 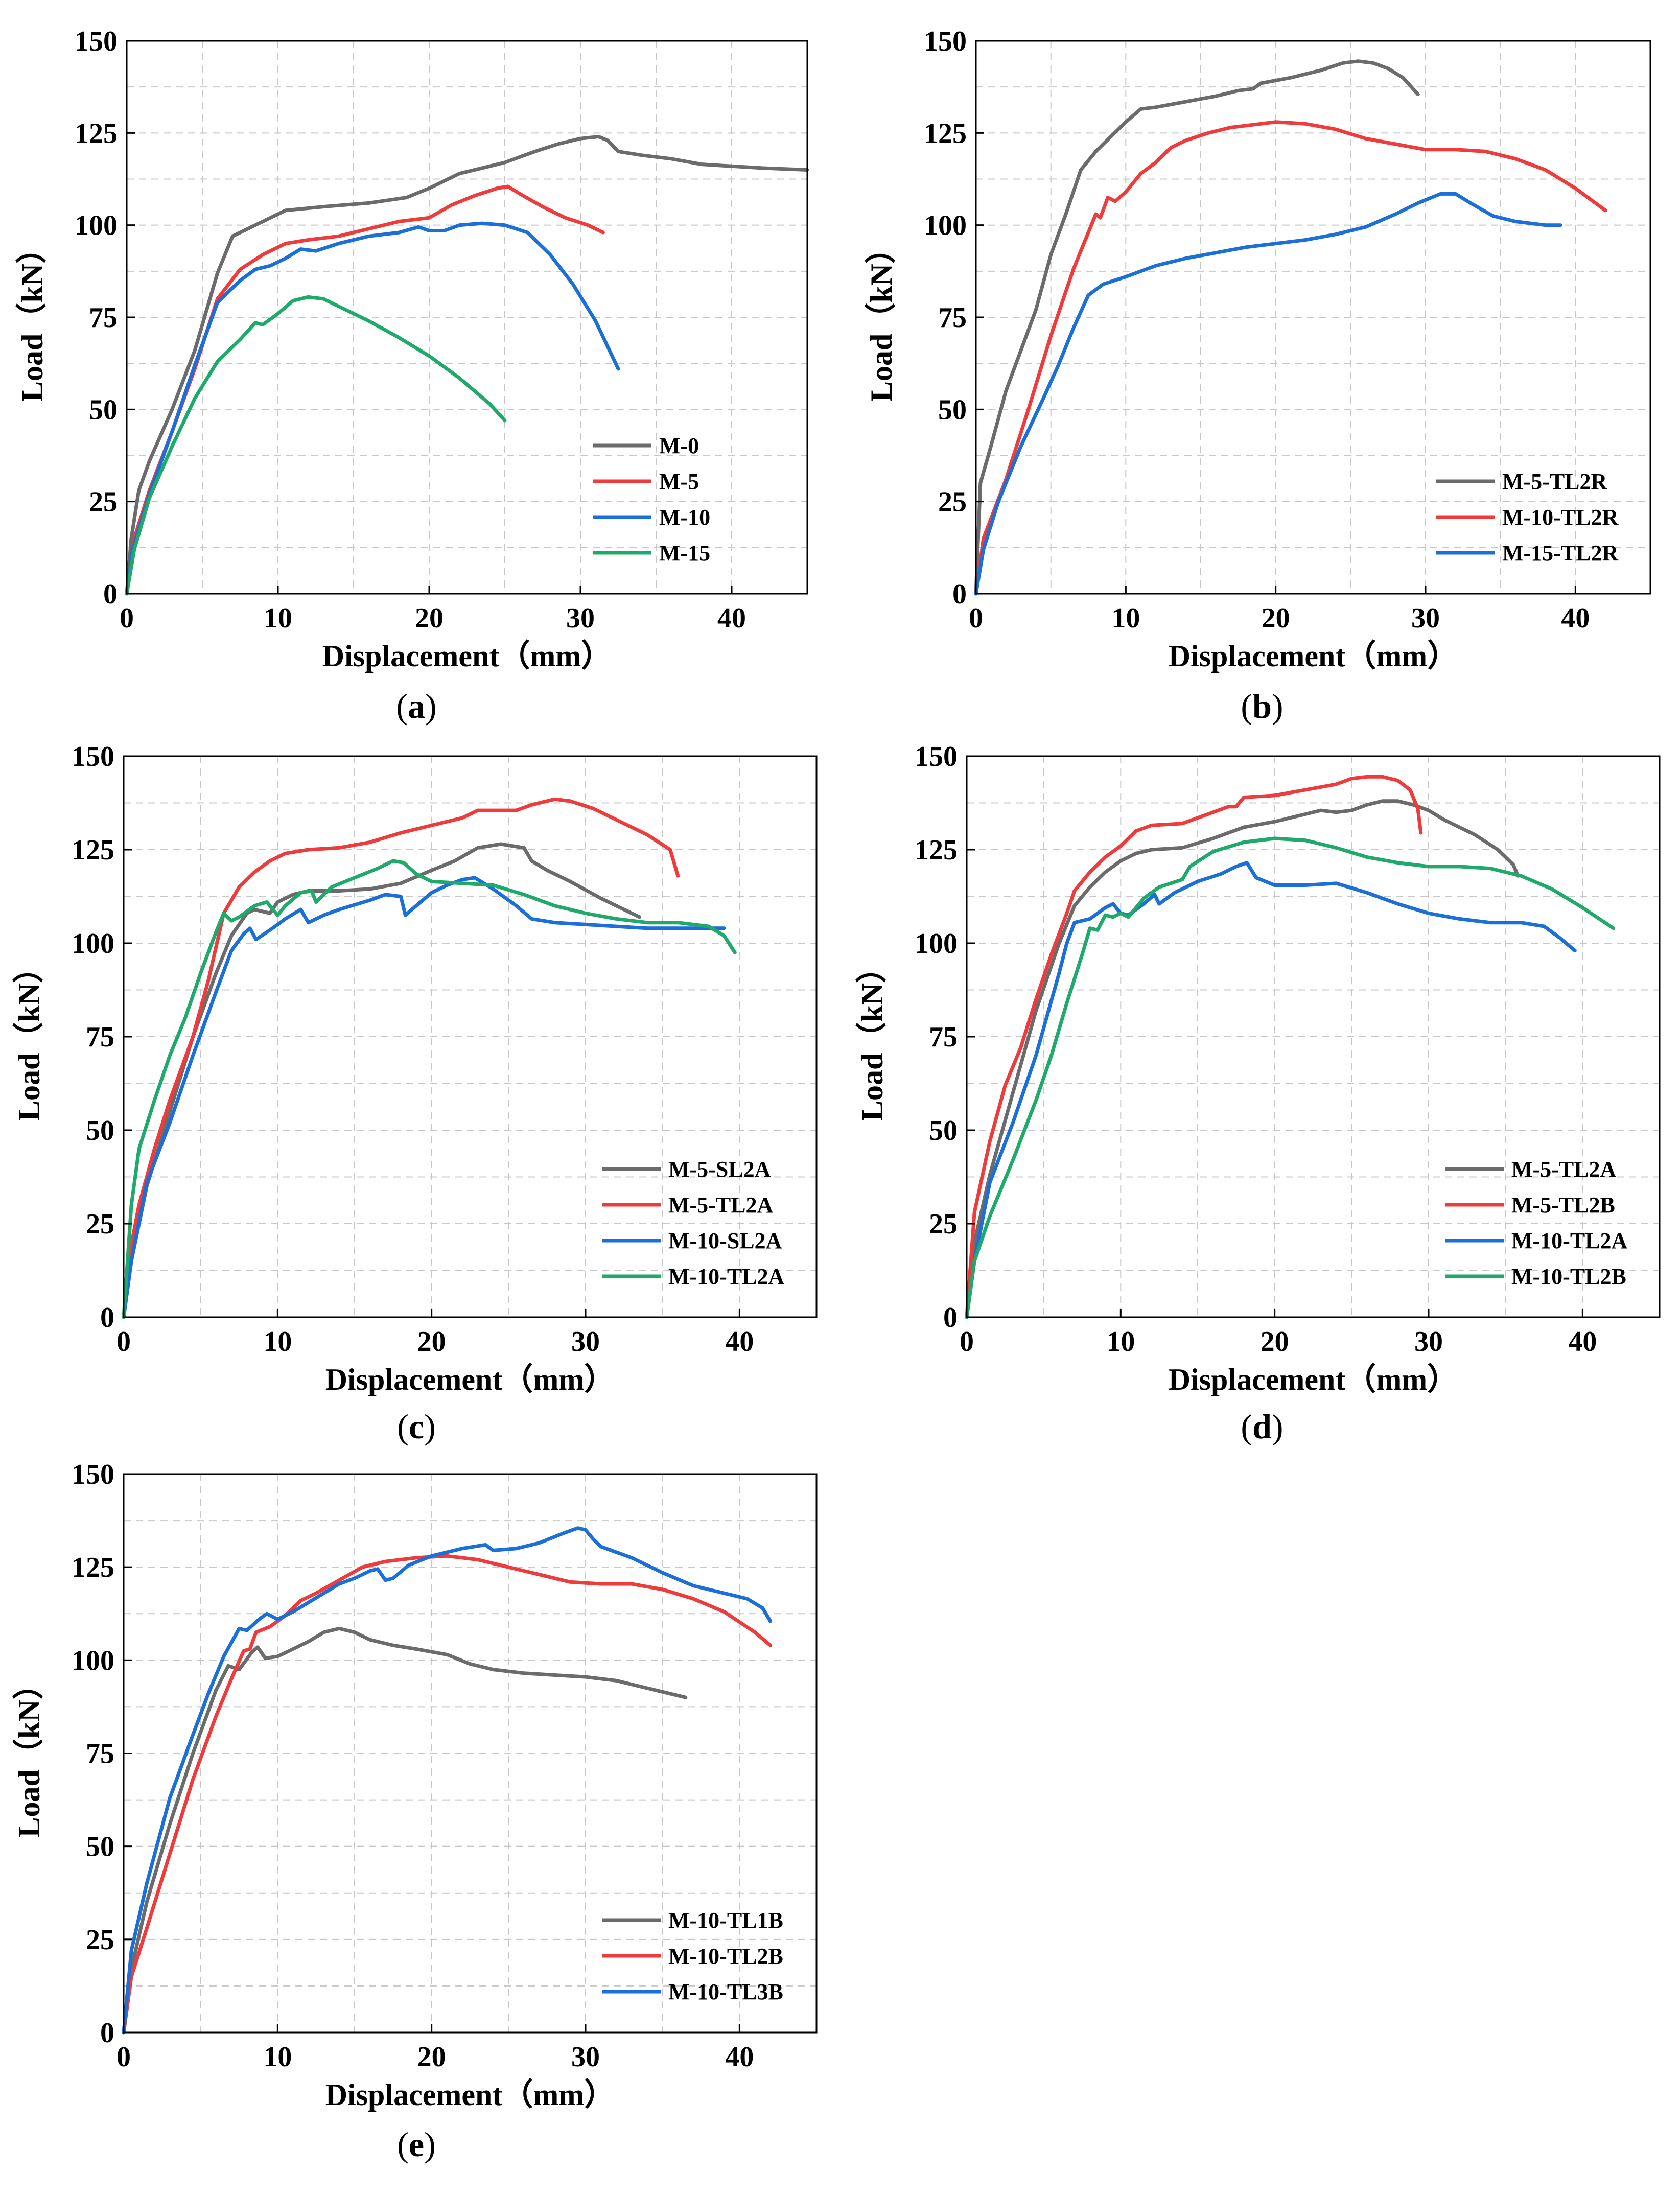 What do you see at coordinates (1262, 1426) in the screenshot?
I see `panel-label: (d)` at bounding box center [1262, 1426].